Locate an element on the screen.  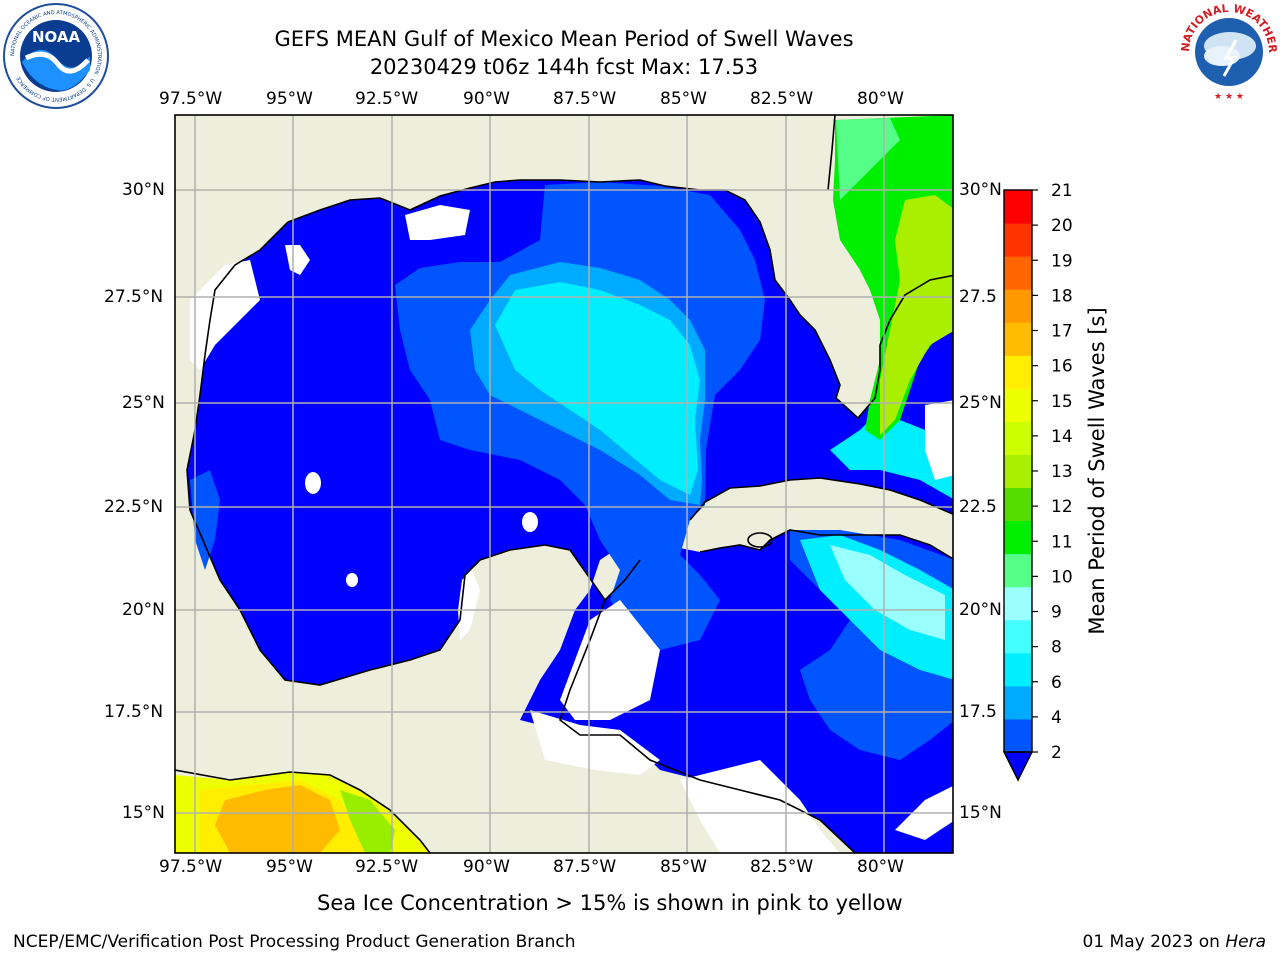
swell-atlantic-green is located at coordinates (893, 277).